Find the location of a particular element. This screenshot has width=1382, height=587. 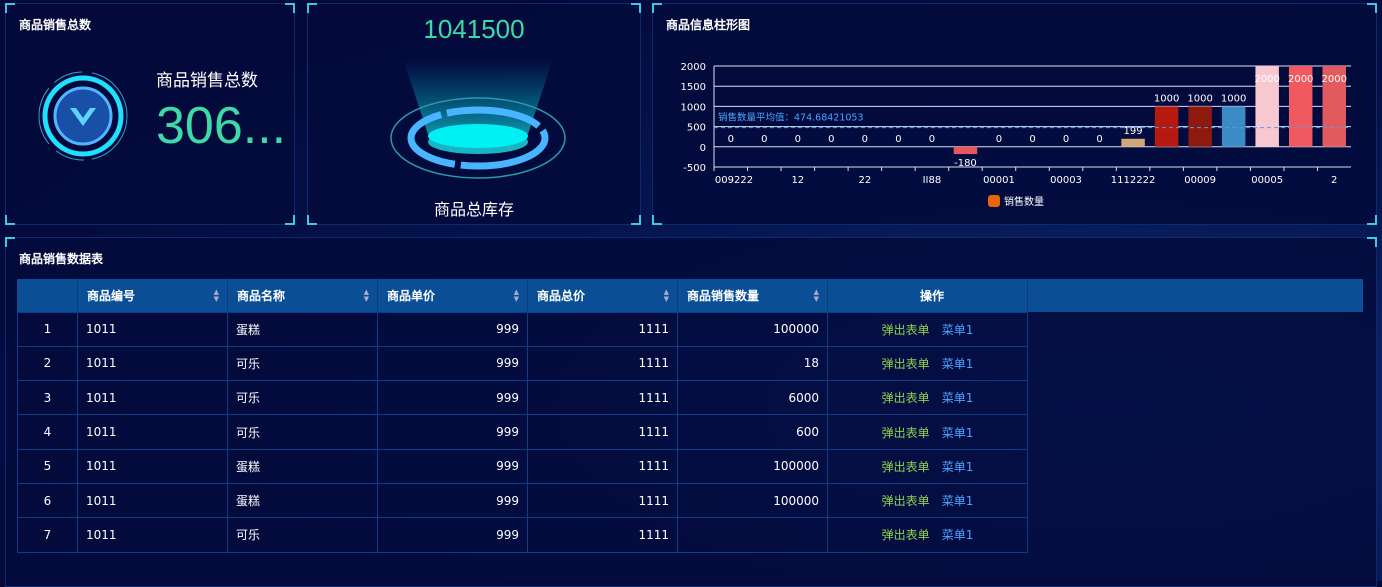

panel-title: 商品信息柱形图 is located at coordinates (708, 25).